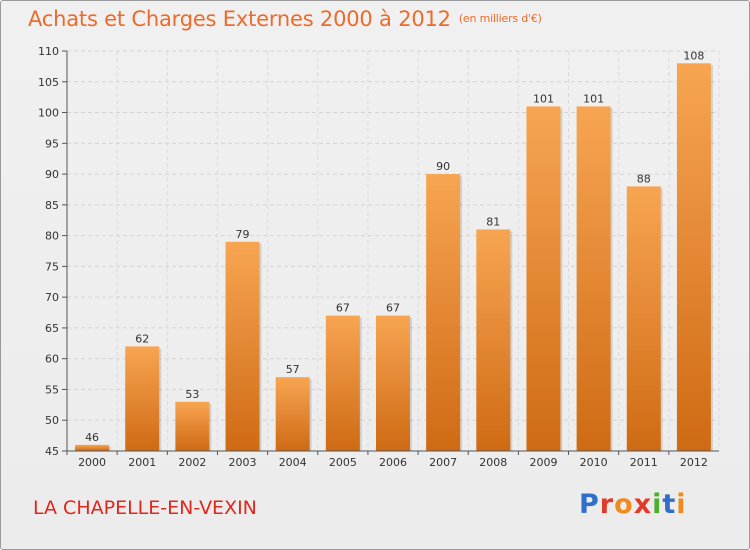 Image resolution: width=750 pixels, height=550 pixels. What do you see at coordinates (669, 504) in the screenshot?
I see `logo-letter: t` at bounding box center [669, 504].